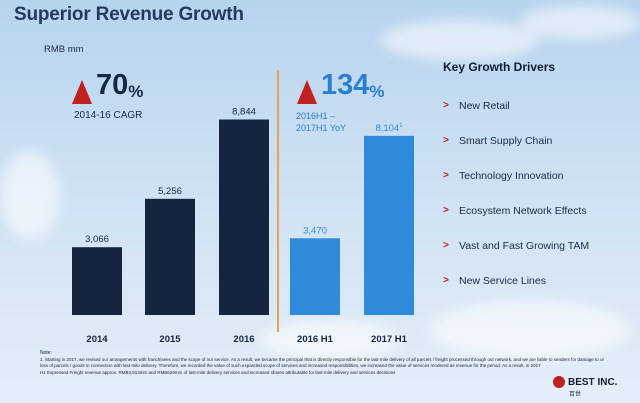 The height and width of the screenshot is (403, 640). What do you see at coordinates (315, 230) in the screenshot?
I see `bar-value-label: 3,470` at bounding box center [315, 230].